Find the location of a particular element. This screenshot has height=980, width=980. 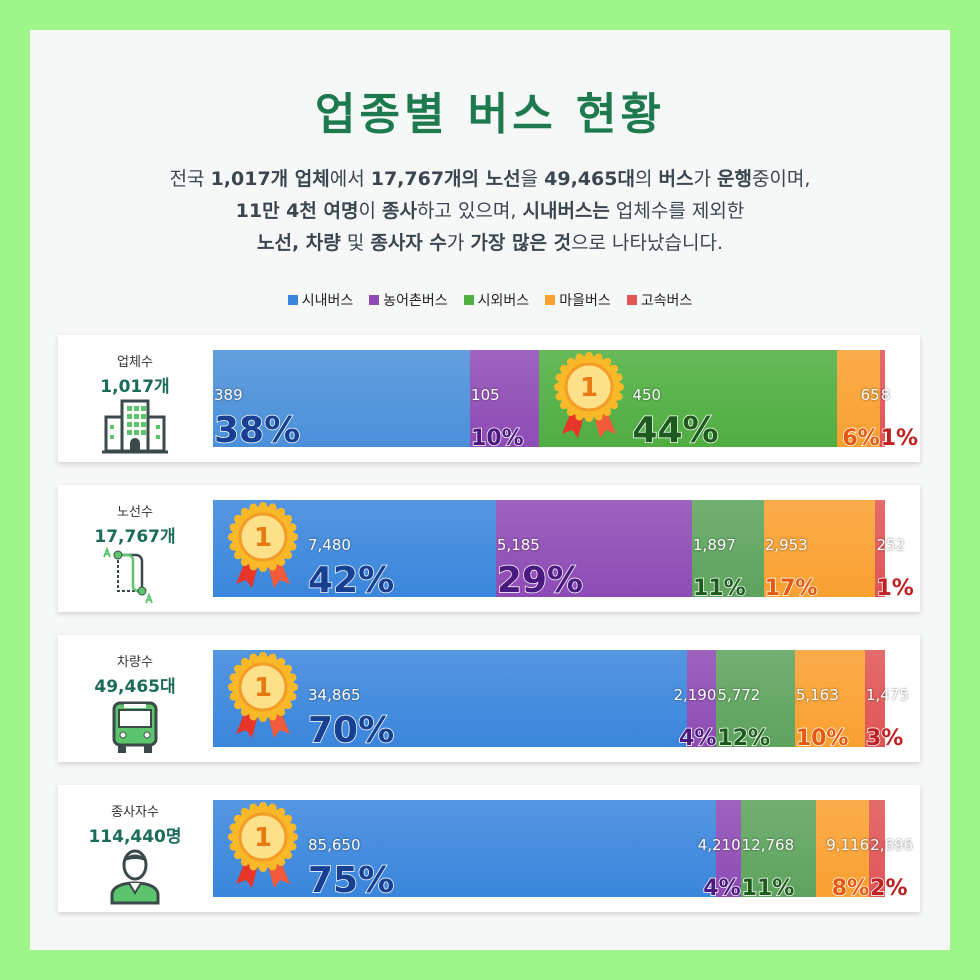

percent-label: 44% is located at coordinates (676, 430).